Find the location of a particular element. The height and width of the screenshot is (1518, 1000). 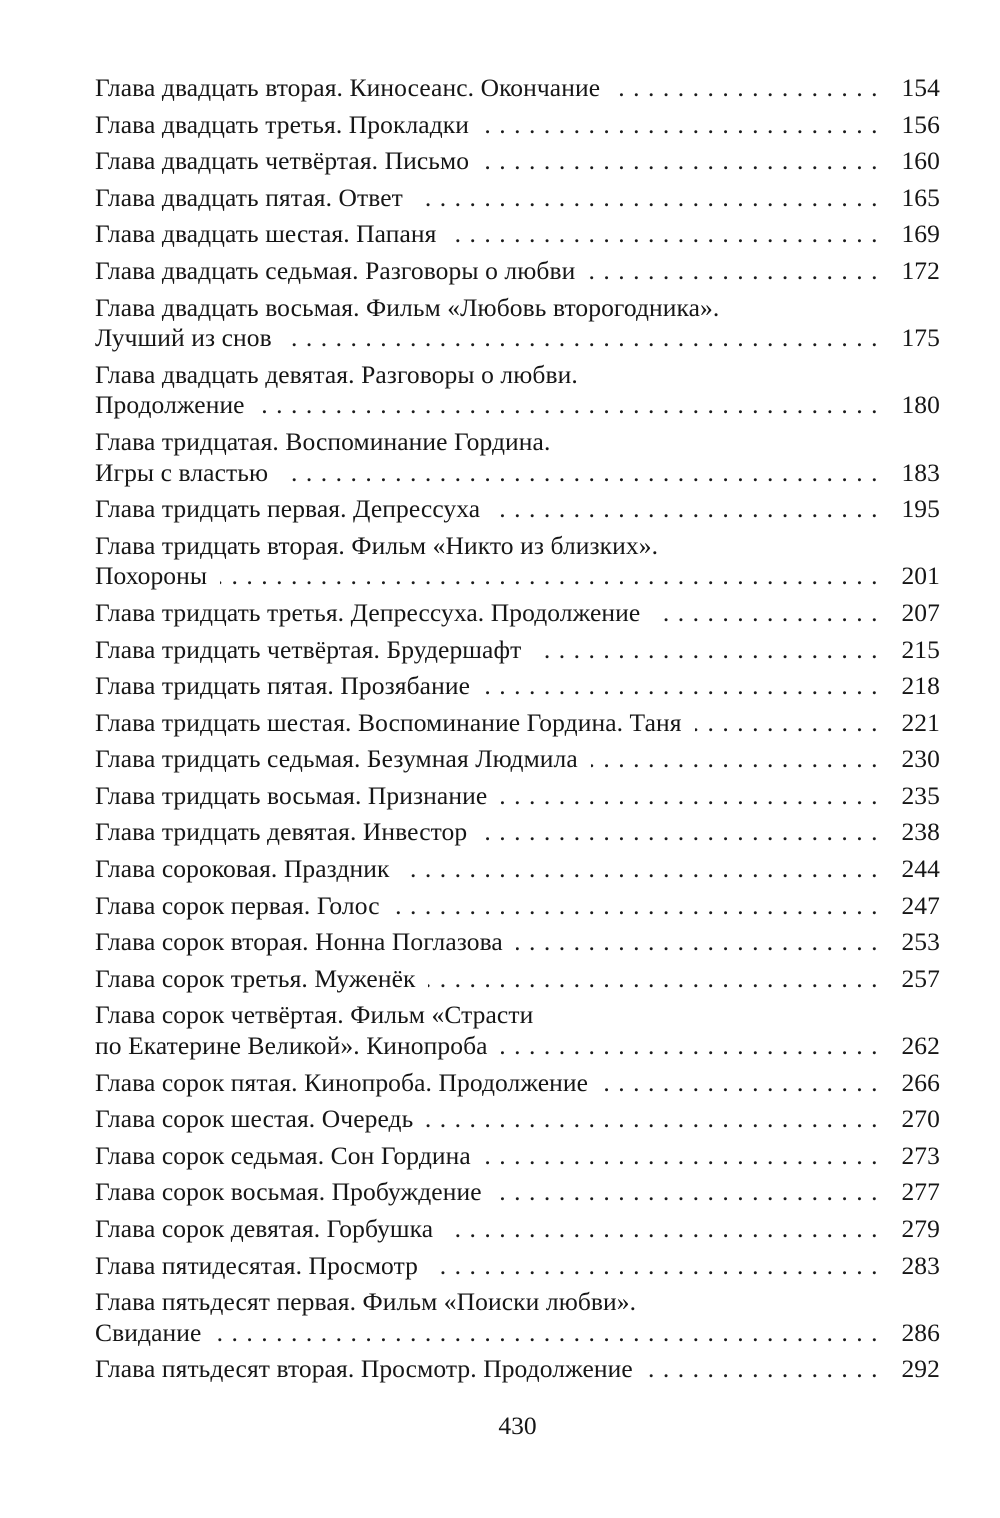

toc-entry-page: 244 is located at coordinates (920, 869).